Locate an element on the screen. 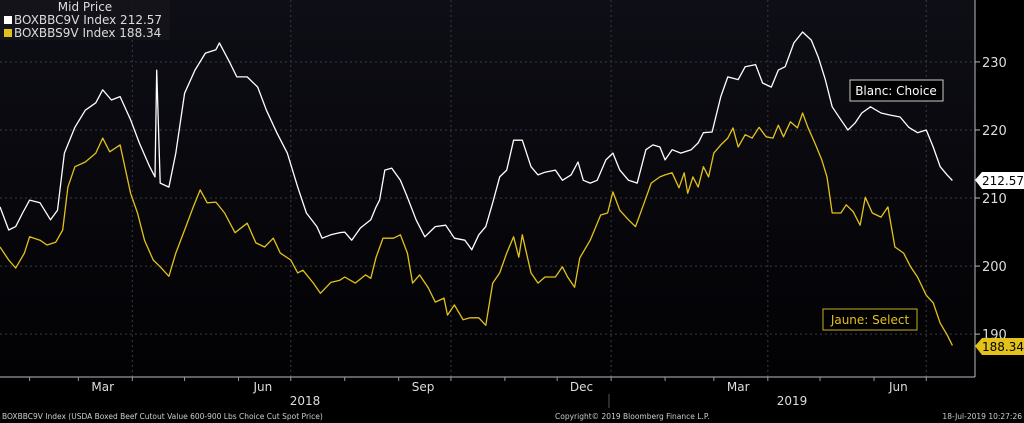  last-value-select: 188.34 is located at coordinates (999, 346).